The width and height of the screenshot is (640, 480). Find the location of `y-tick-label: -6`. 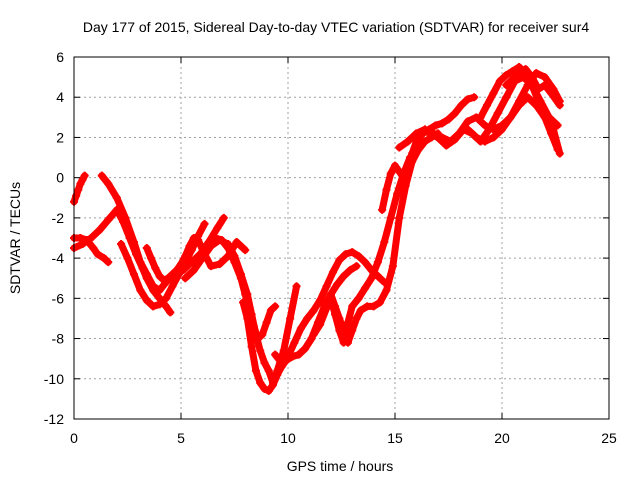

y-tick-label: -6 is located at coordinates (58, 298).